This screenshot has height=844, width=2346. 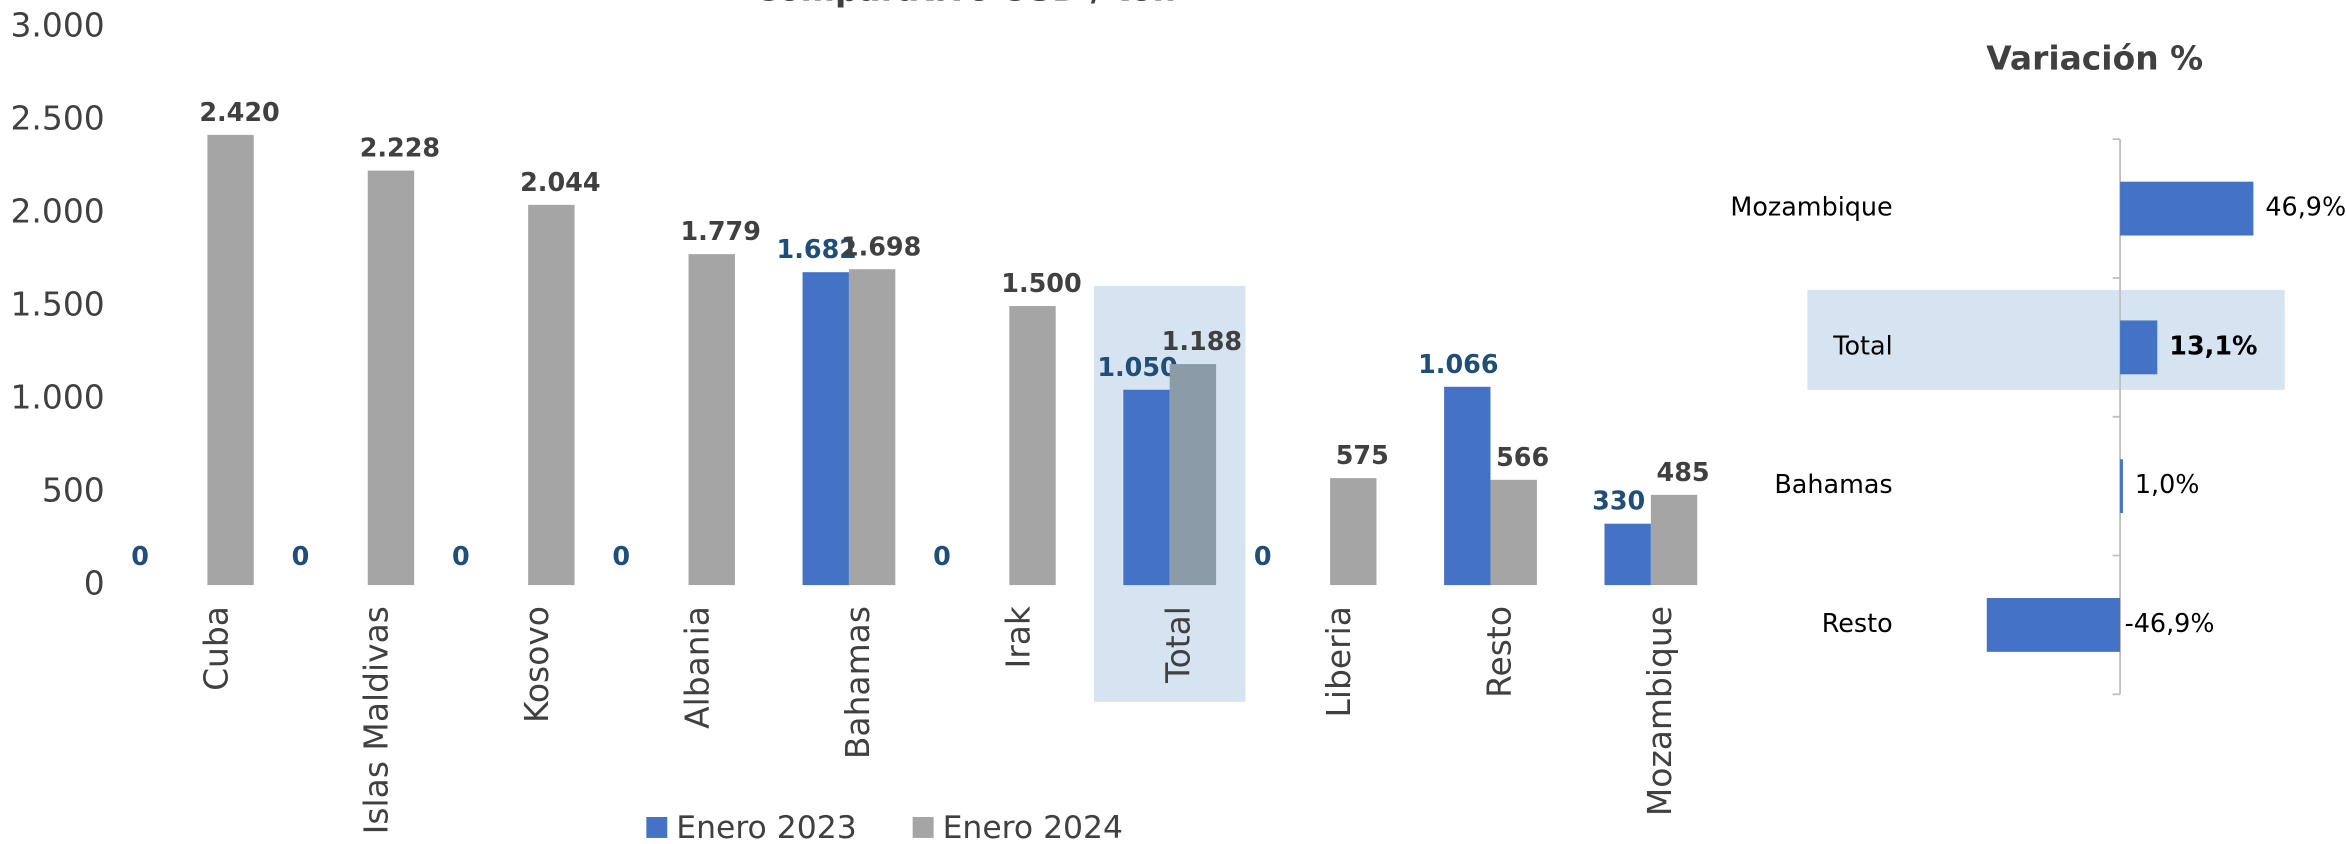 I want to click on value-label: 2.420, so click(x=239, y=112).